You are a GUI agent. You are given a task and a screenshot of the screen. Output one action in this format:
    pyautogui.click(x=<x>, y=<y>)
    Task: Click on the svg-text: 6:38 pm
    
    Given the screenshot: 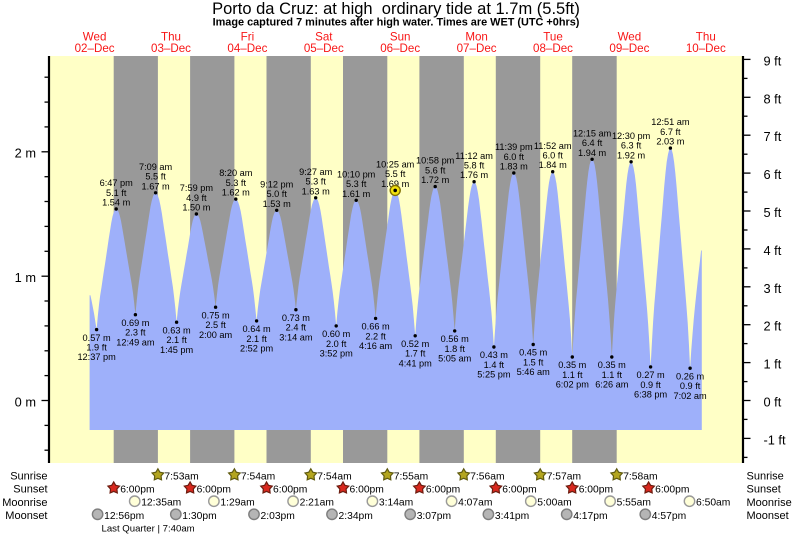 What is the action you would take?
    pyautogui.click(x=651, y=395)
    